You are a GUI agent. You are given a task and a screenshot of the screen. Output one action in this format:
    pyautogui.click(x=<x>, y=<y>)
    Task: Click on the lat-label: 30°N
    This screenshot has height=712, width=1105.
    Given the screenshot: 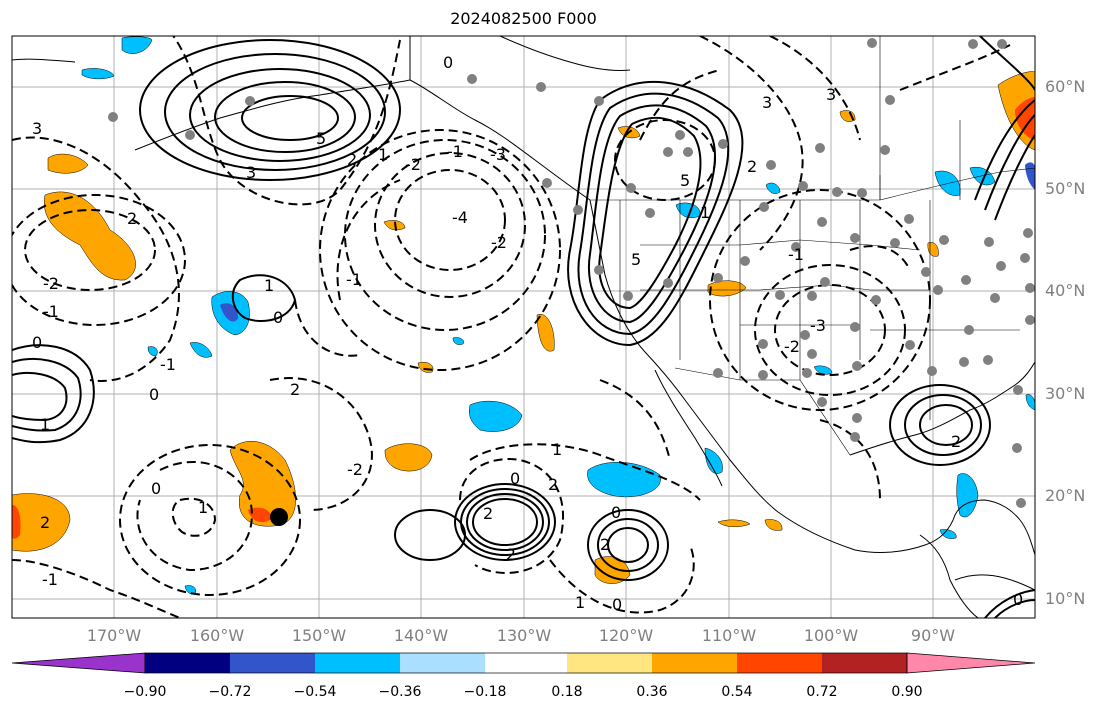 What is the action you would take?
    pyautogui.click(x=1065, y=393)
    